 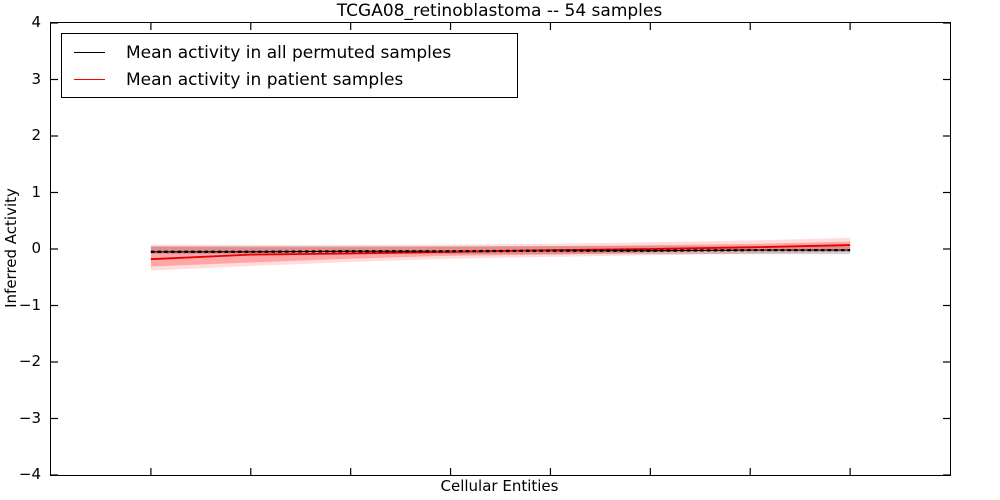 I want to click on chart-title: TCGA08_retinoblastoma -- 54 samples, so click(x=499, y=11).